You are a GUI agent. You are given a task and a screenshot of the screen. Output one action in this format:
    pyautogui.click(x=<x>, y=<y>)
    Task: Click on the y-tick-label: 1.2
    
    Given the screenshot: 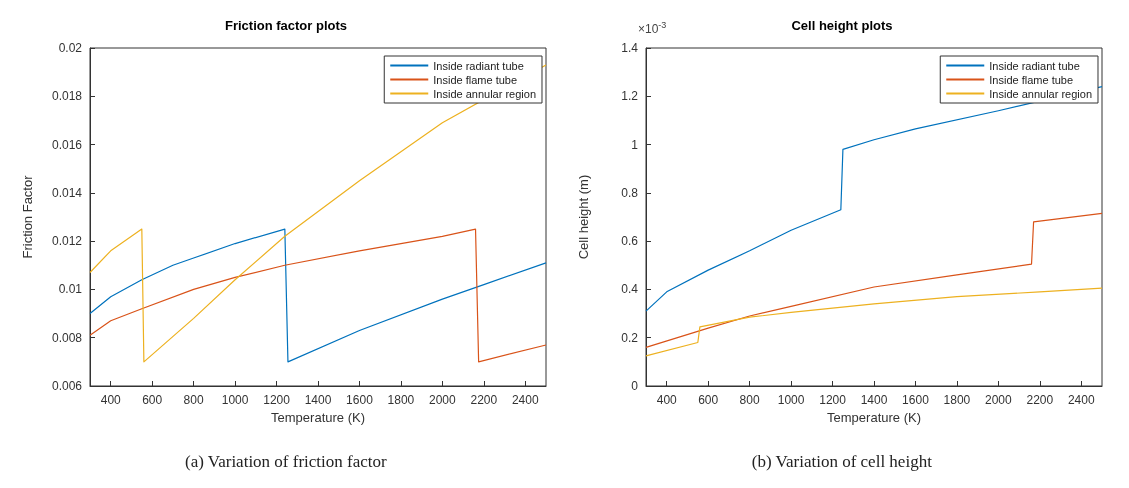 What is the action you would take?
    pyautogui.click(x=630, y=96)
    